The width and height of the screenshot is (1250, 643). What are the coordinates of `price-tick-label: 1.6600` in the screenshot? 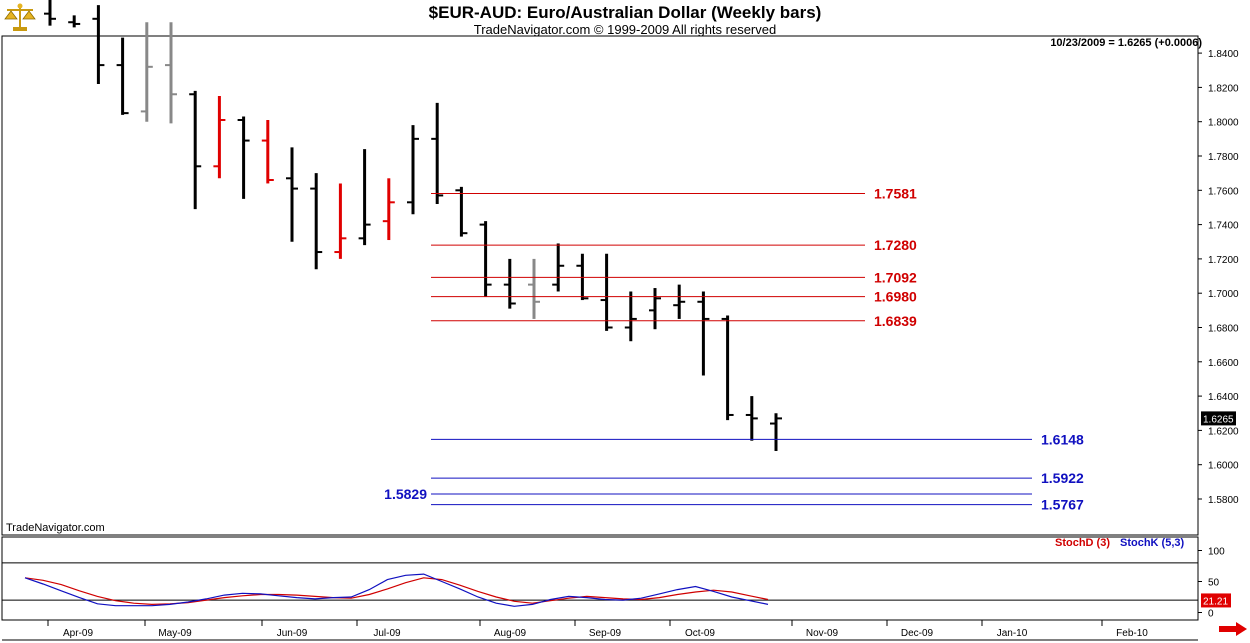 It's located at (1223, 363).